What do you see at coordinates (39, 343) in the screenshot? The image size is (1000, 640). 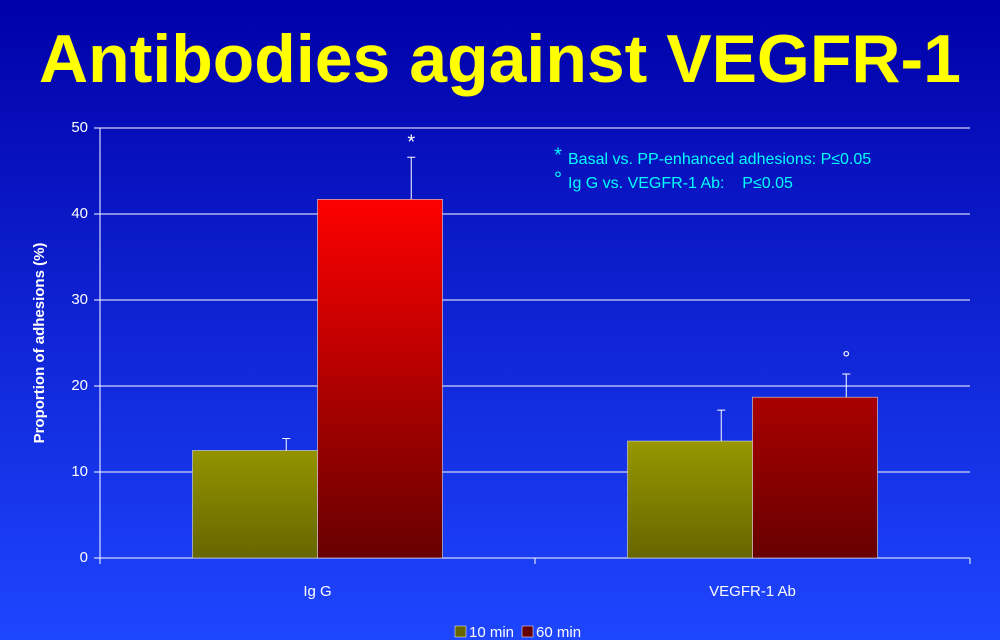 I see `y-axis-label: Proportion of adhesions (%)` at bounding box center [39, 343].